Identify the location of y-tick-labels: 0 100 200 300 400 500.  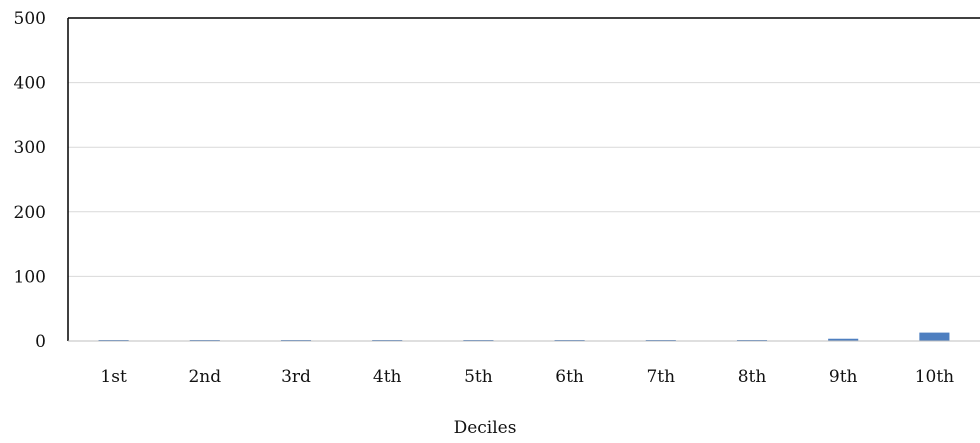
(30, 180).